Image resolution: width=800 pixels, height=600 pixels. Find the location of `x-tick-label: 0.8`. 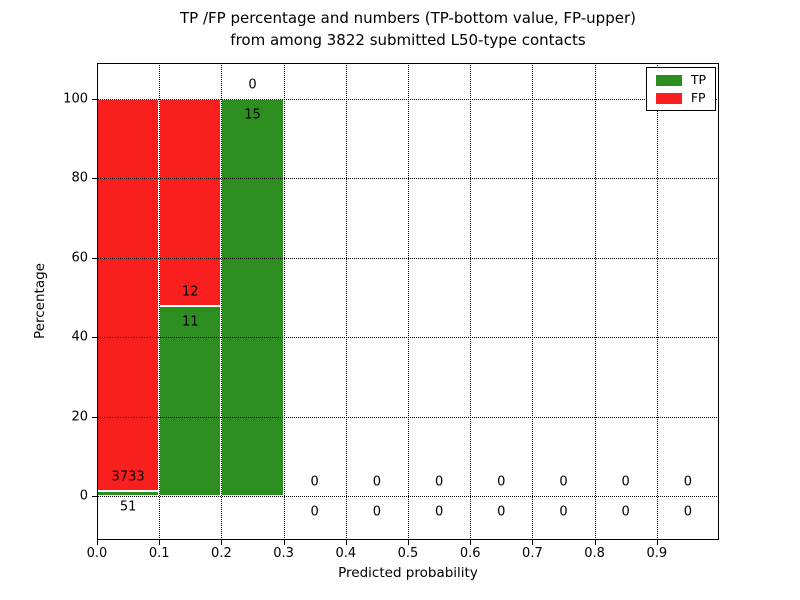

x-tick-label: 0.8 is located at coordinates (594, 553).